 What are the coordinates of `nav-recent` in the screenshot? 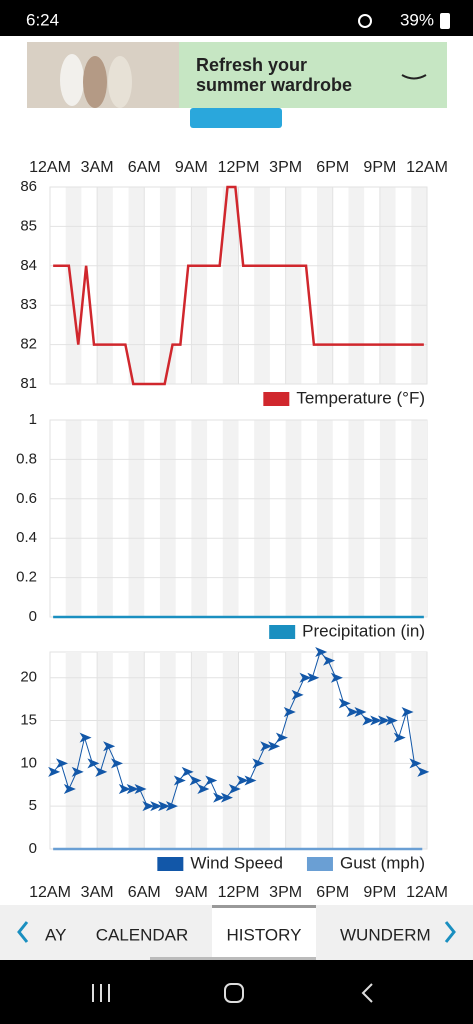 It's located at (101, 993).